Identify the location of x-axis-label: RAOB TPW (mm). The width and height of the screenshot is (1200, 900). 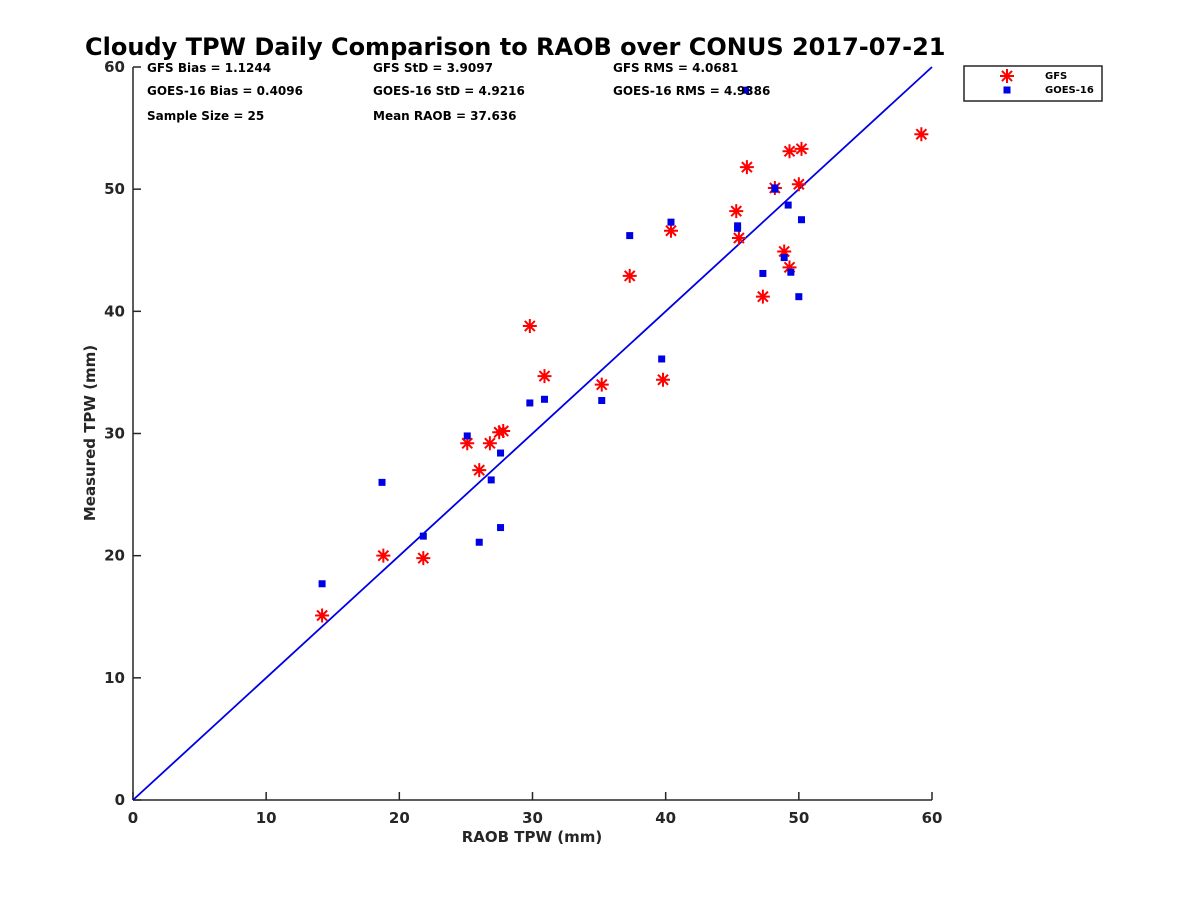
(532, 837).